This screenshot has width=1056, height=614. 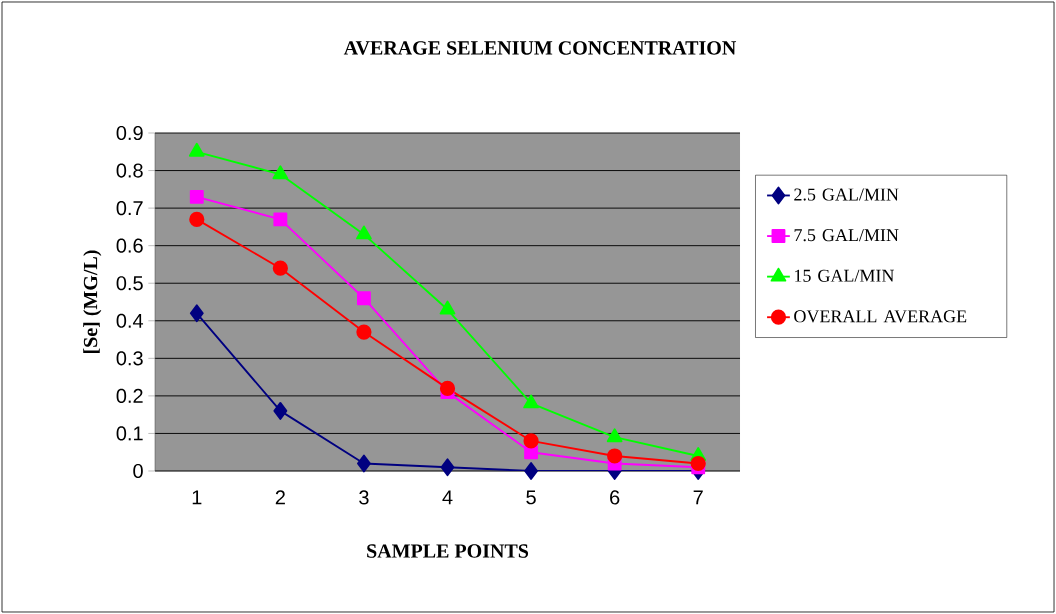 I want to click on y-tick-label: 0.9, so click(x=129, y=133).